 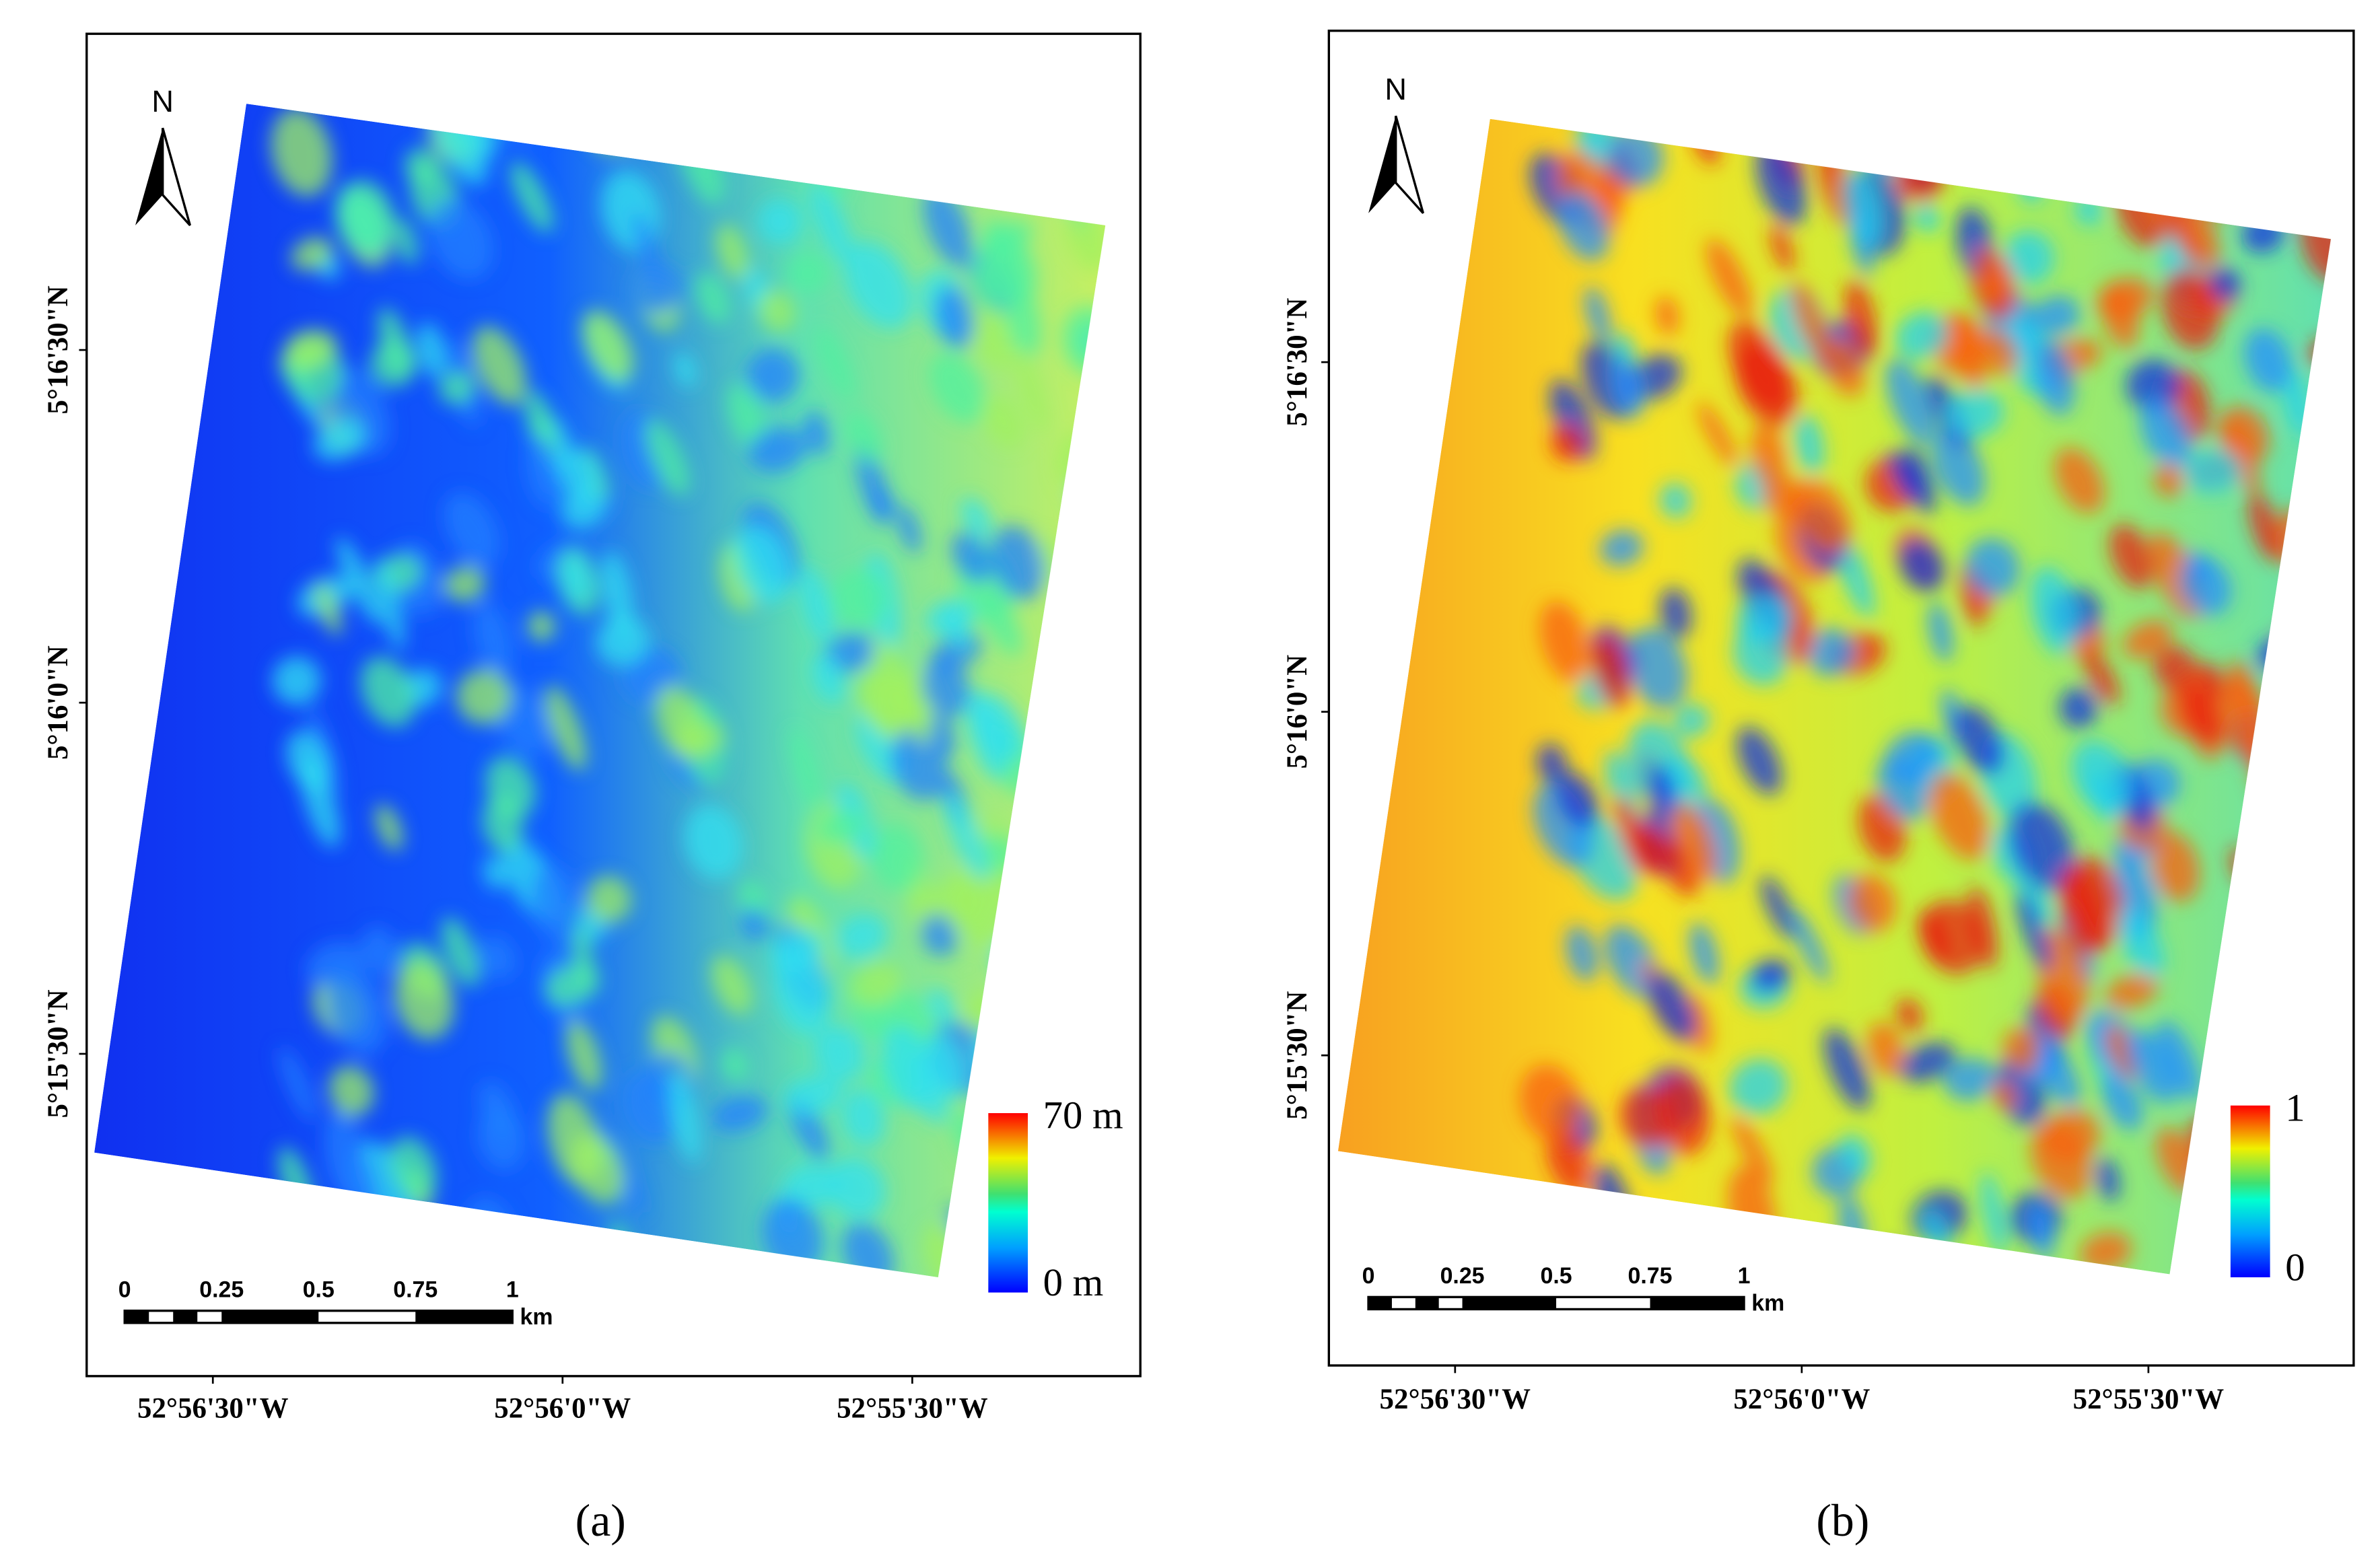 I want to click on longitude-label: 52°55'30"W, so click(x=913, y=1409).